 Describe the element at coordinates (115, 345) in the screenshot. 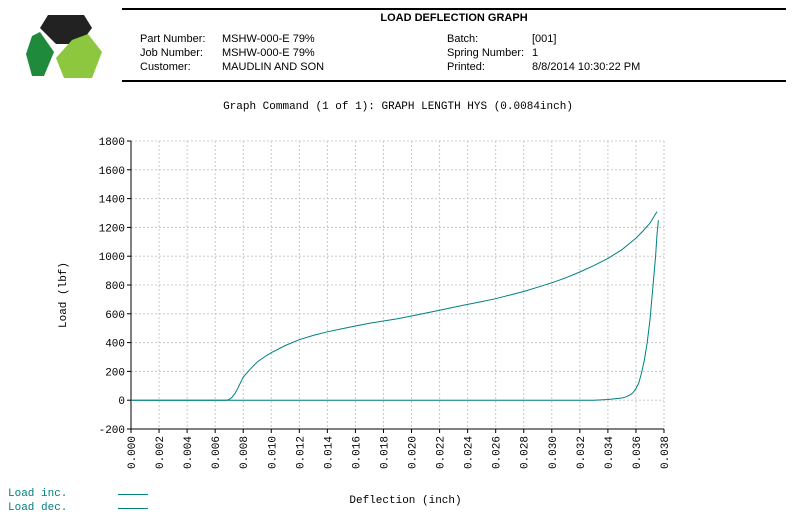

I see `y-tick-label: 400` at that location.